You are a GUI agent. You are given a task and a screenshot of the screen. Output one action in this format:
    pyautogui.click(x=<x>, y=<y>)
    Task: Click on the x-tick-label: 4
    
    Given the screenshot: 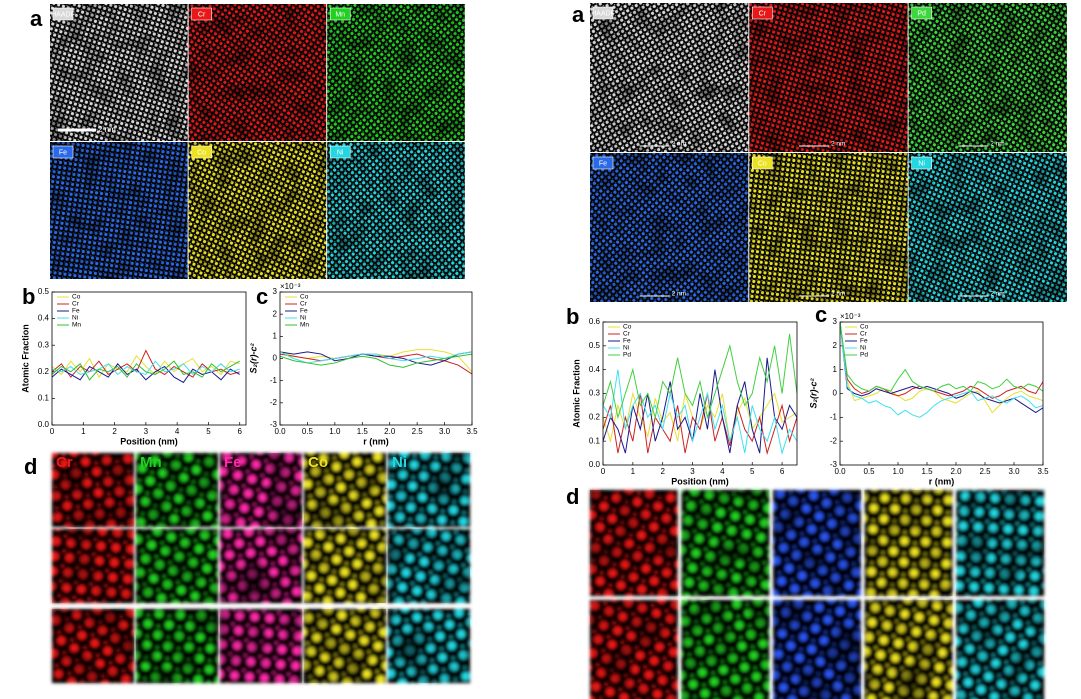 What is the action you would take?
    pyautogui.click(x=722, y=471)
    